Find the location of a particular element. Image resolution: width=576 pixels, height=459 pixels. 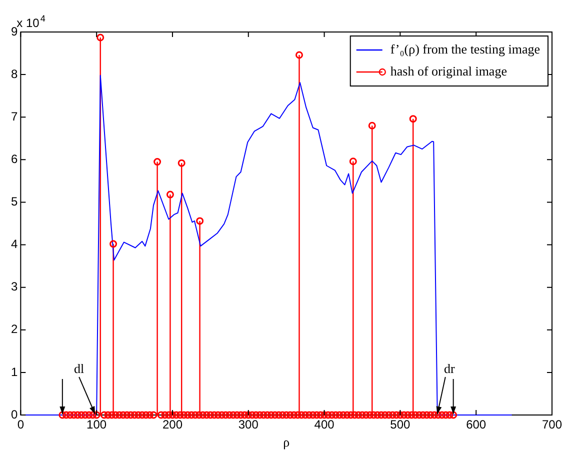

x-tick-label: 400 is located at coordinates (324, 425).